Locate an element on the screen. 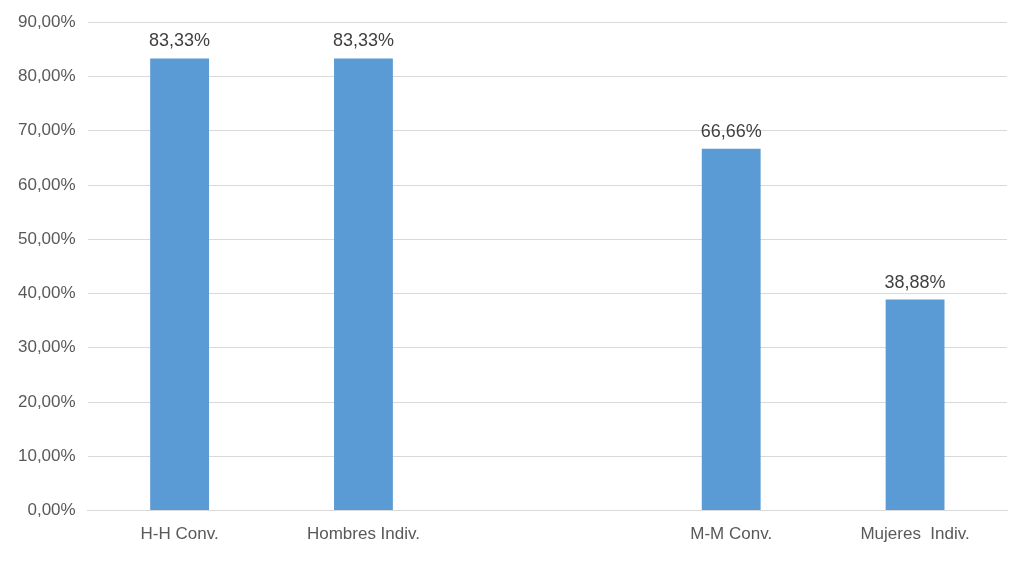 This screenshot has height=563, width=1011. y-tick-label: 80,00% is located at coordinates (46, 76).